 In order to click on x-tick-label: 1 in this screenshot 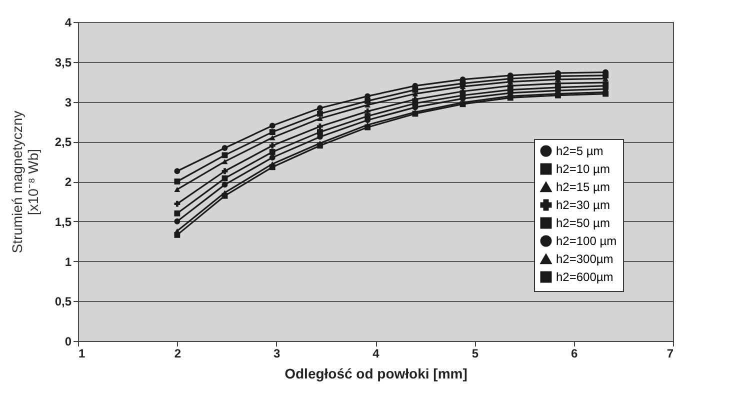, I will do `click(82, 353)`.